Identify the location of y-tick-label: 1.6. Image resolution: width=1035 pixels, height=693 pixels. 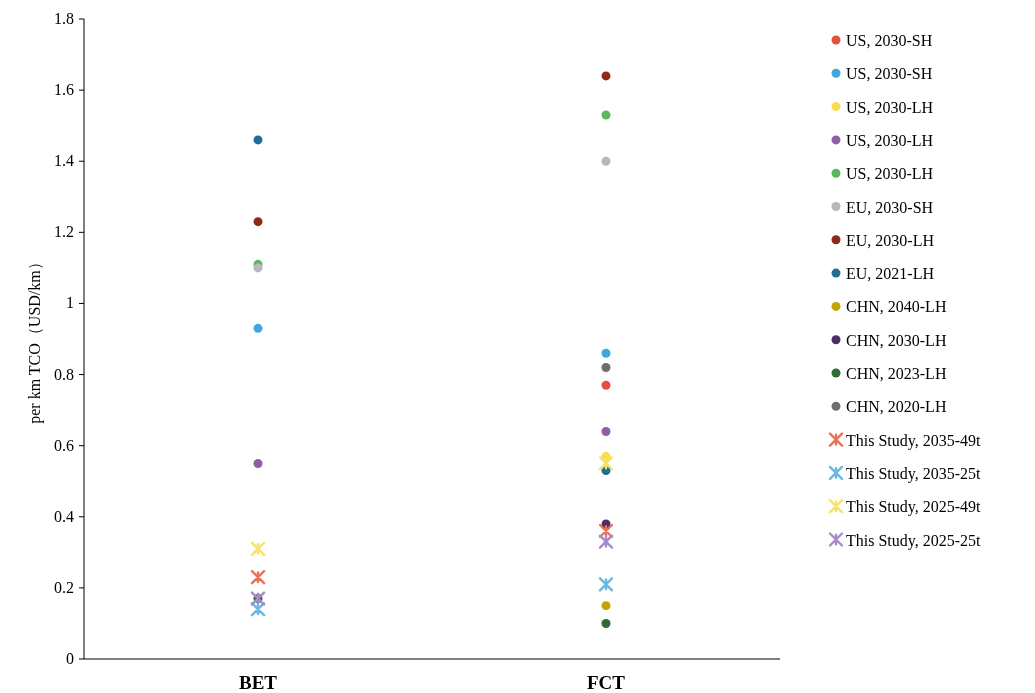
(64, 90).